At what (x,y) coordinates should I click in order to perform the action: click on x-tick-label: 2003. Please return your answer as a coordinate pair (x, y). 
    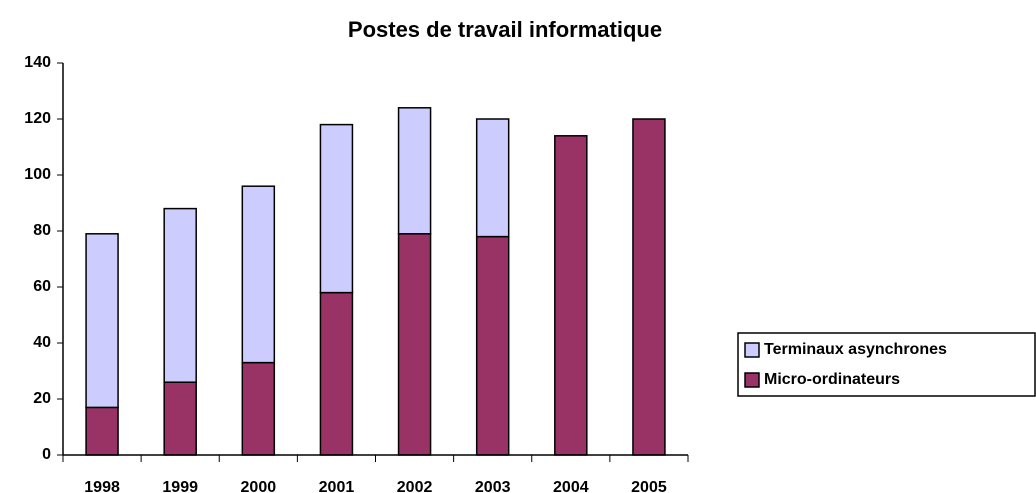
    Looking at the image, I should click on (493, 486).